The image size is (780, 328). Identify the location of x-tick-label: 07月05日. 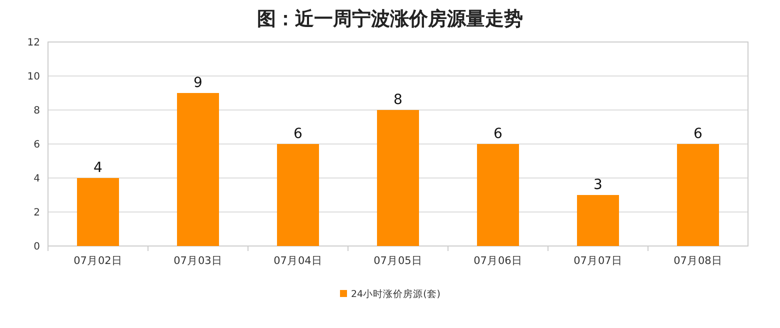
(398, 261).